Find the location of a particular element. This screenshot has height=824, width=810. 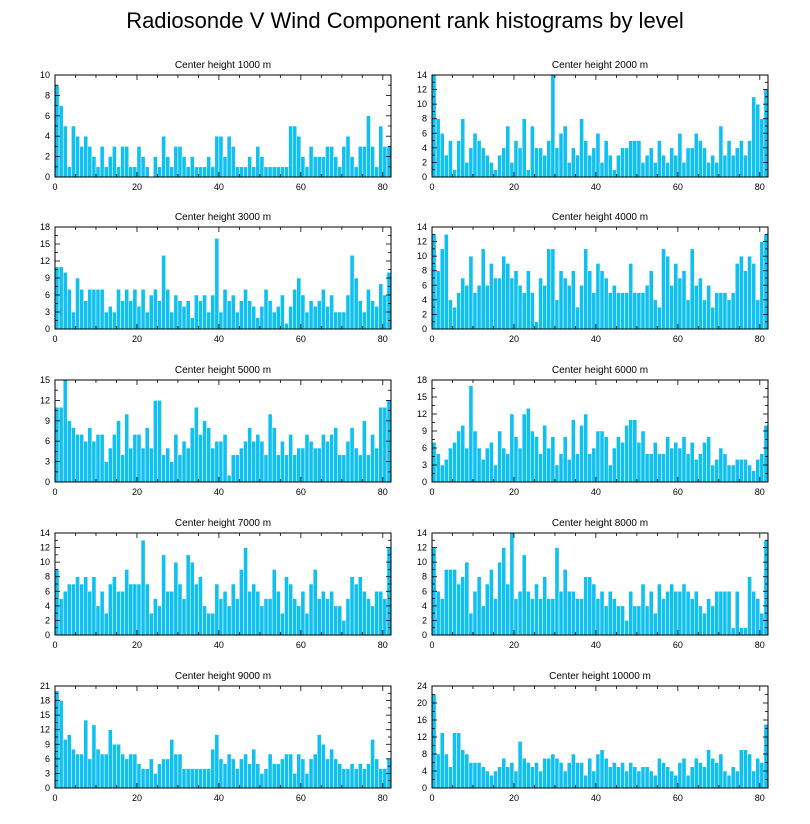

y-tick-label: 12 is located at coordinates (45, 261).